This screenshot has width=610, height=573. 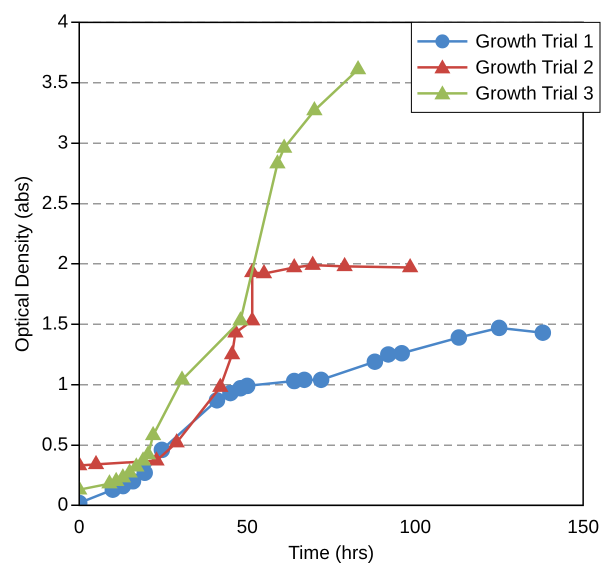 What do you see at coordinates (79, 527) in the screenshot?
I see `x-tick-label: 0` at bounding box center [79, 527].